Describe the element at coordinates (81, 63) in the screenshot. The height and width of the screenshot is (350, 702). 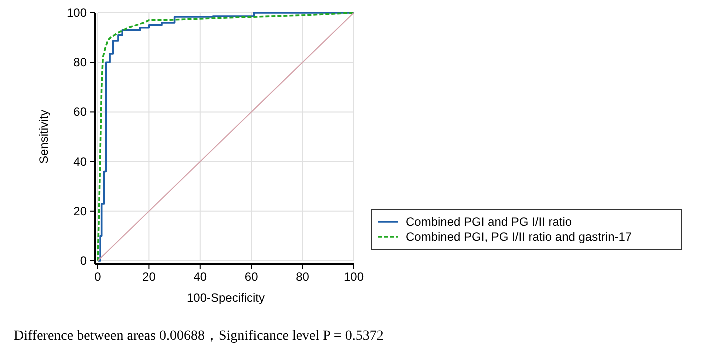
I see `y-tick-label: 80` at that location.